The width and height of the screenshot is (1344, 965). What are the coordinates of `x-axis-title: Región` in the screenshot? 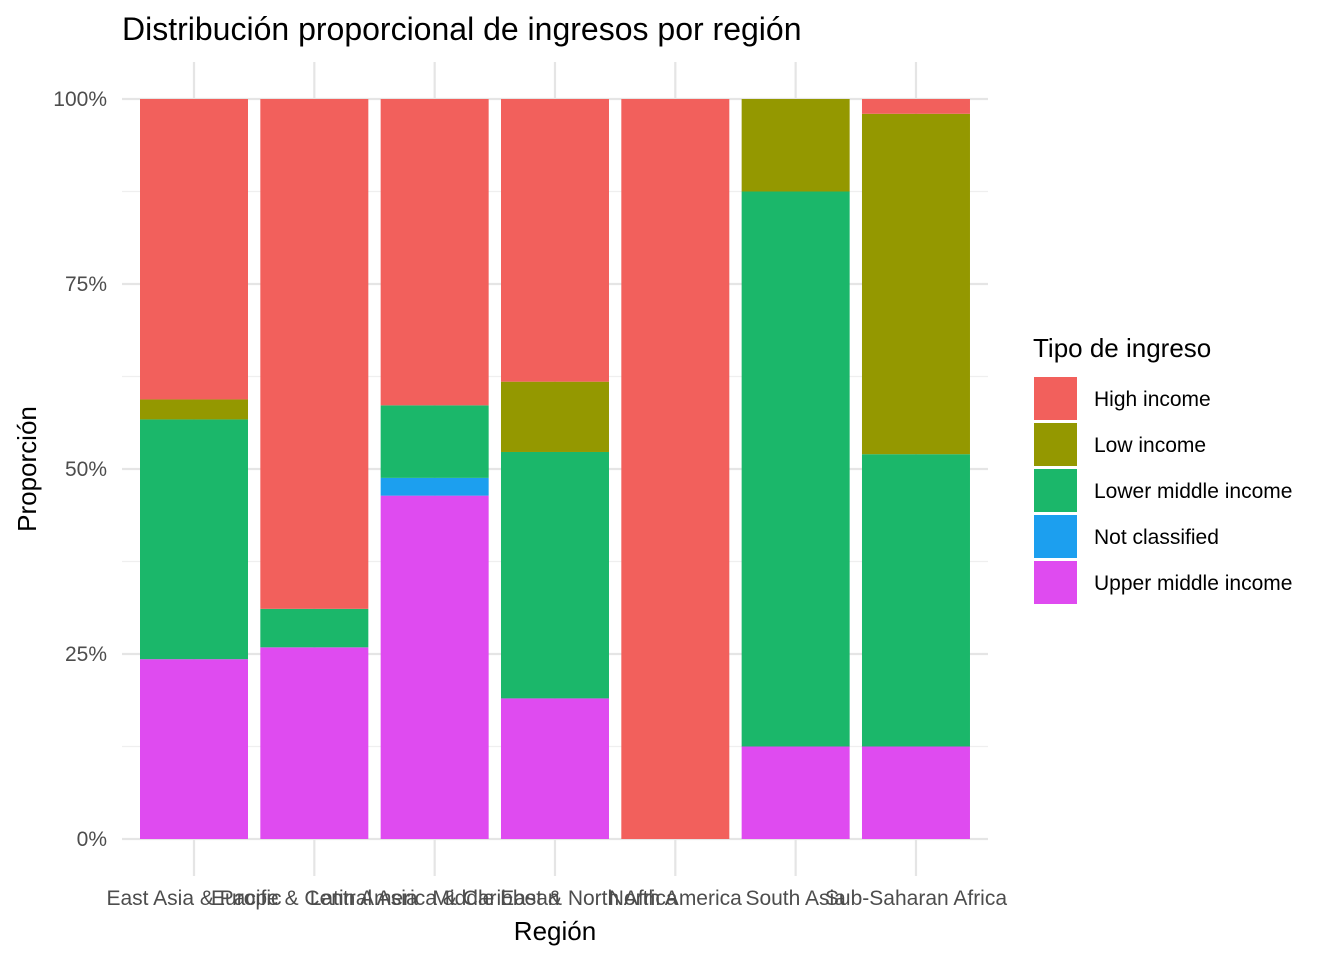 It's located at (555, 931).